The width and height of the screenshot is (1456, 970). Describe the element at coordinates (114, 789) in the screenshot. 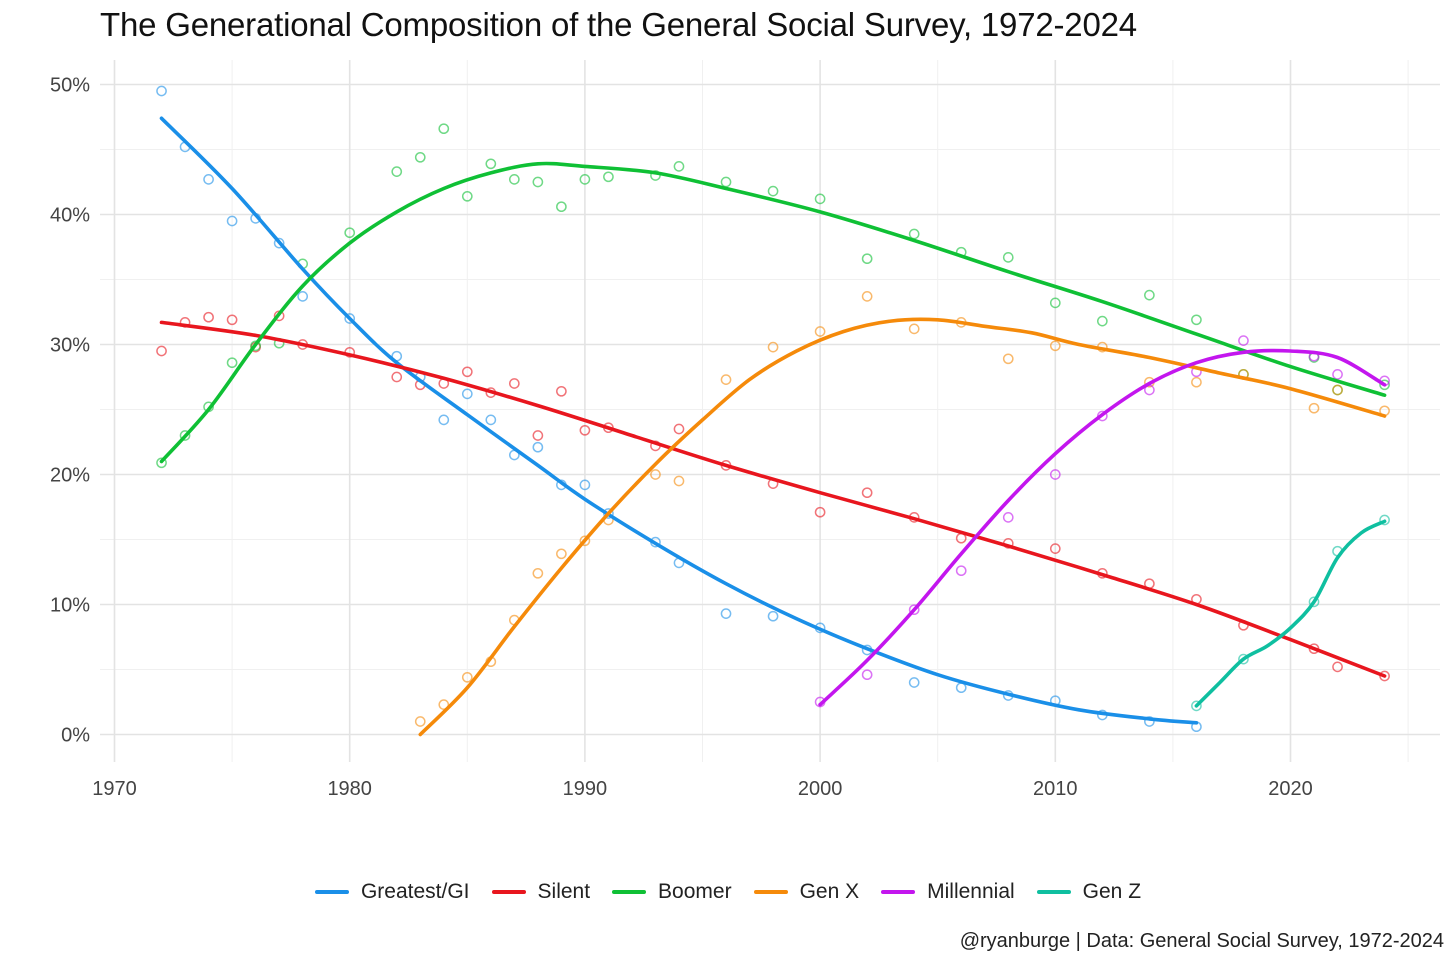

I see `x-tick-label: 1970` at that location.